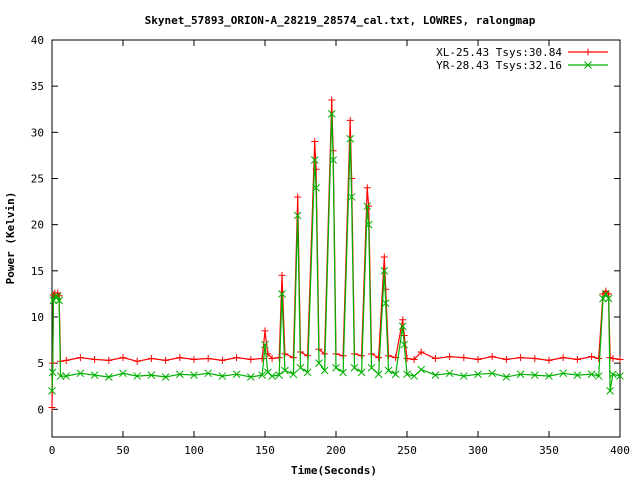 The height and width of the screenshot is (480, 640). I want to click on y-tick-label: 40, so click(37, 40).